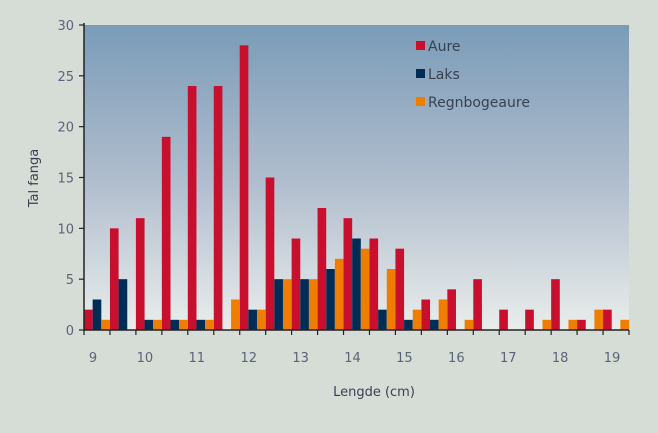 The width and height of the screenshot is (658, 433). I want to click on bar-aure-10.5, so click(166, 233).